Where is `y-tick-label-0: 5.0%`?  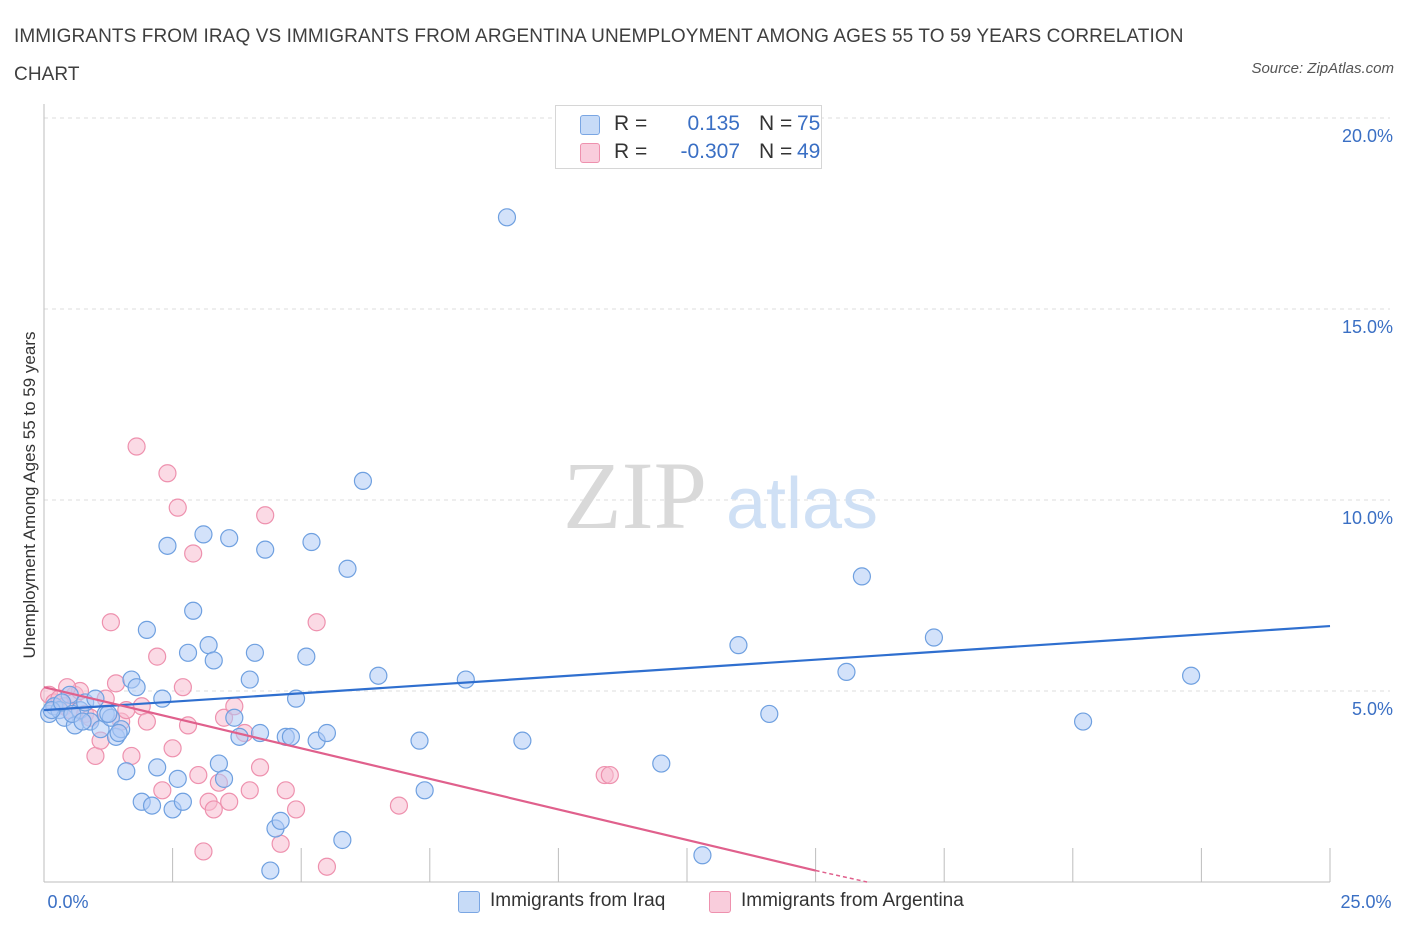 y-tick-label-0: 5.0% is located at coordinates (1372, 709).